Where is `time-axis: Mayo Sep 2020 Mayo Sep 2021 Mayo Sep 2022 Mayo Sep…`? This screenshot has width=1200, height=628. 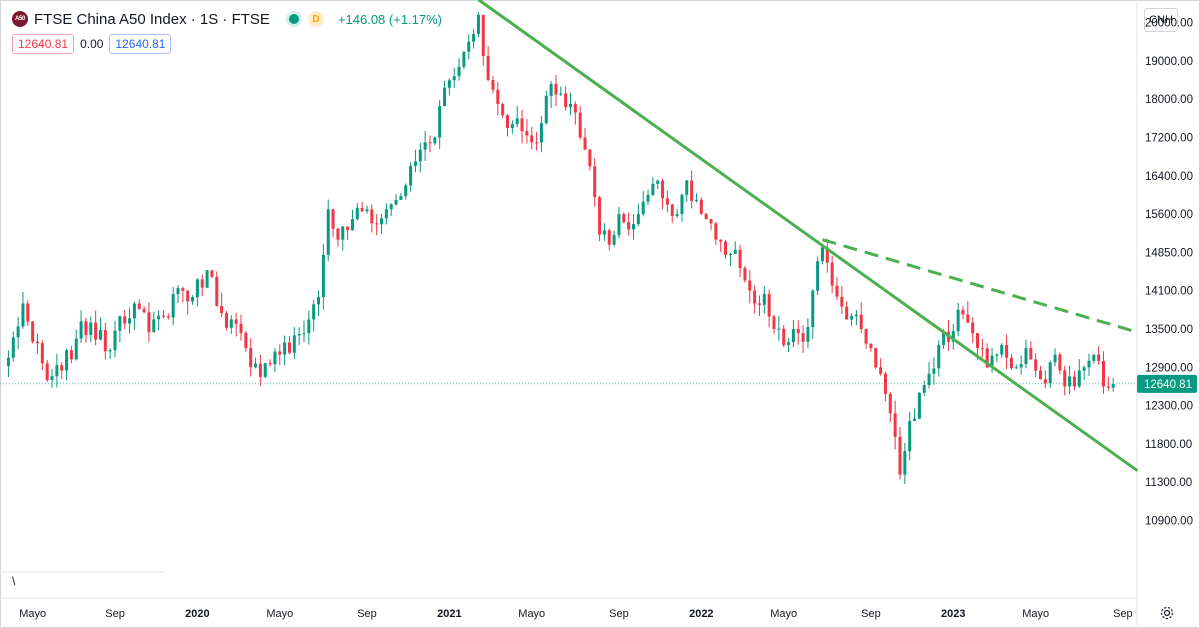 time-axis: Mayo Sep 2020 Mayo Sep 2021 Mayo Sep 2022 Mayo Sep… is located at coordinates (575, 614).